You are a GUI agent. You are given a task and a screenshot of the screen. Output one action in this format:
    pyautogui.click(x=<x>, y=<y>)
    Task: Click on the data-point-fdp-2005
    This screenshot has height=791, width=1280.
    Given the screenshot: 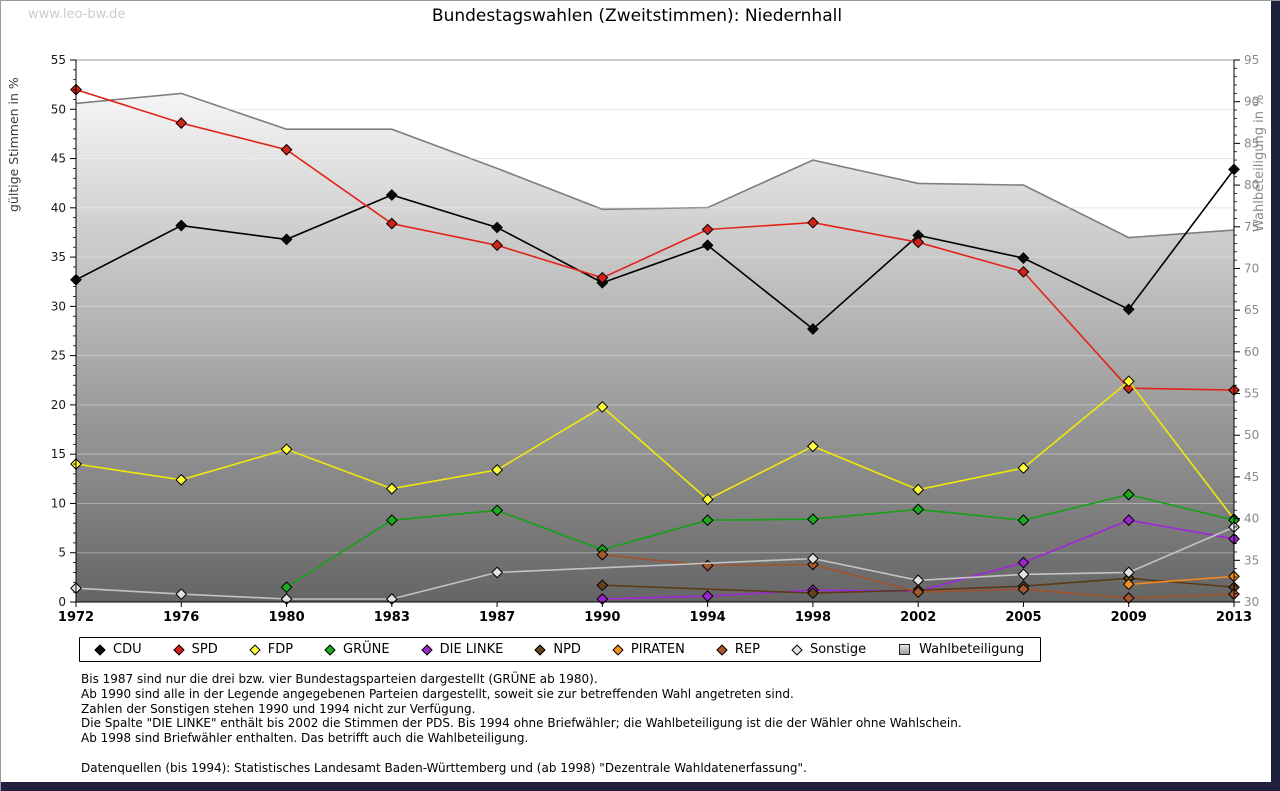 What is the action you would take?
    pyautogui.click(x=1023, y=468)
    